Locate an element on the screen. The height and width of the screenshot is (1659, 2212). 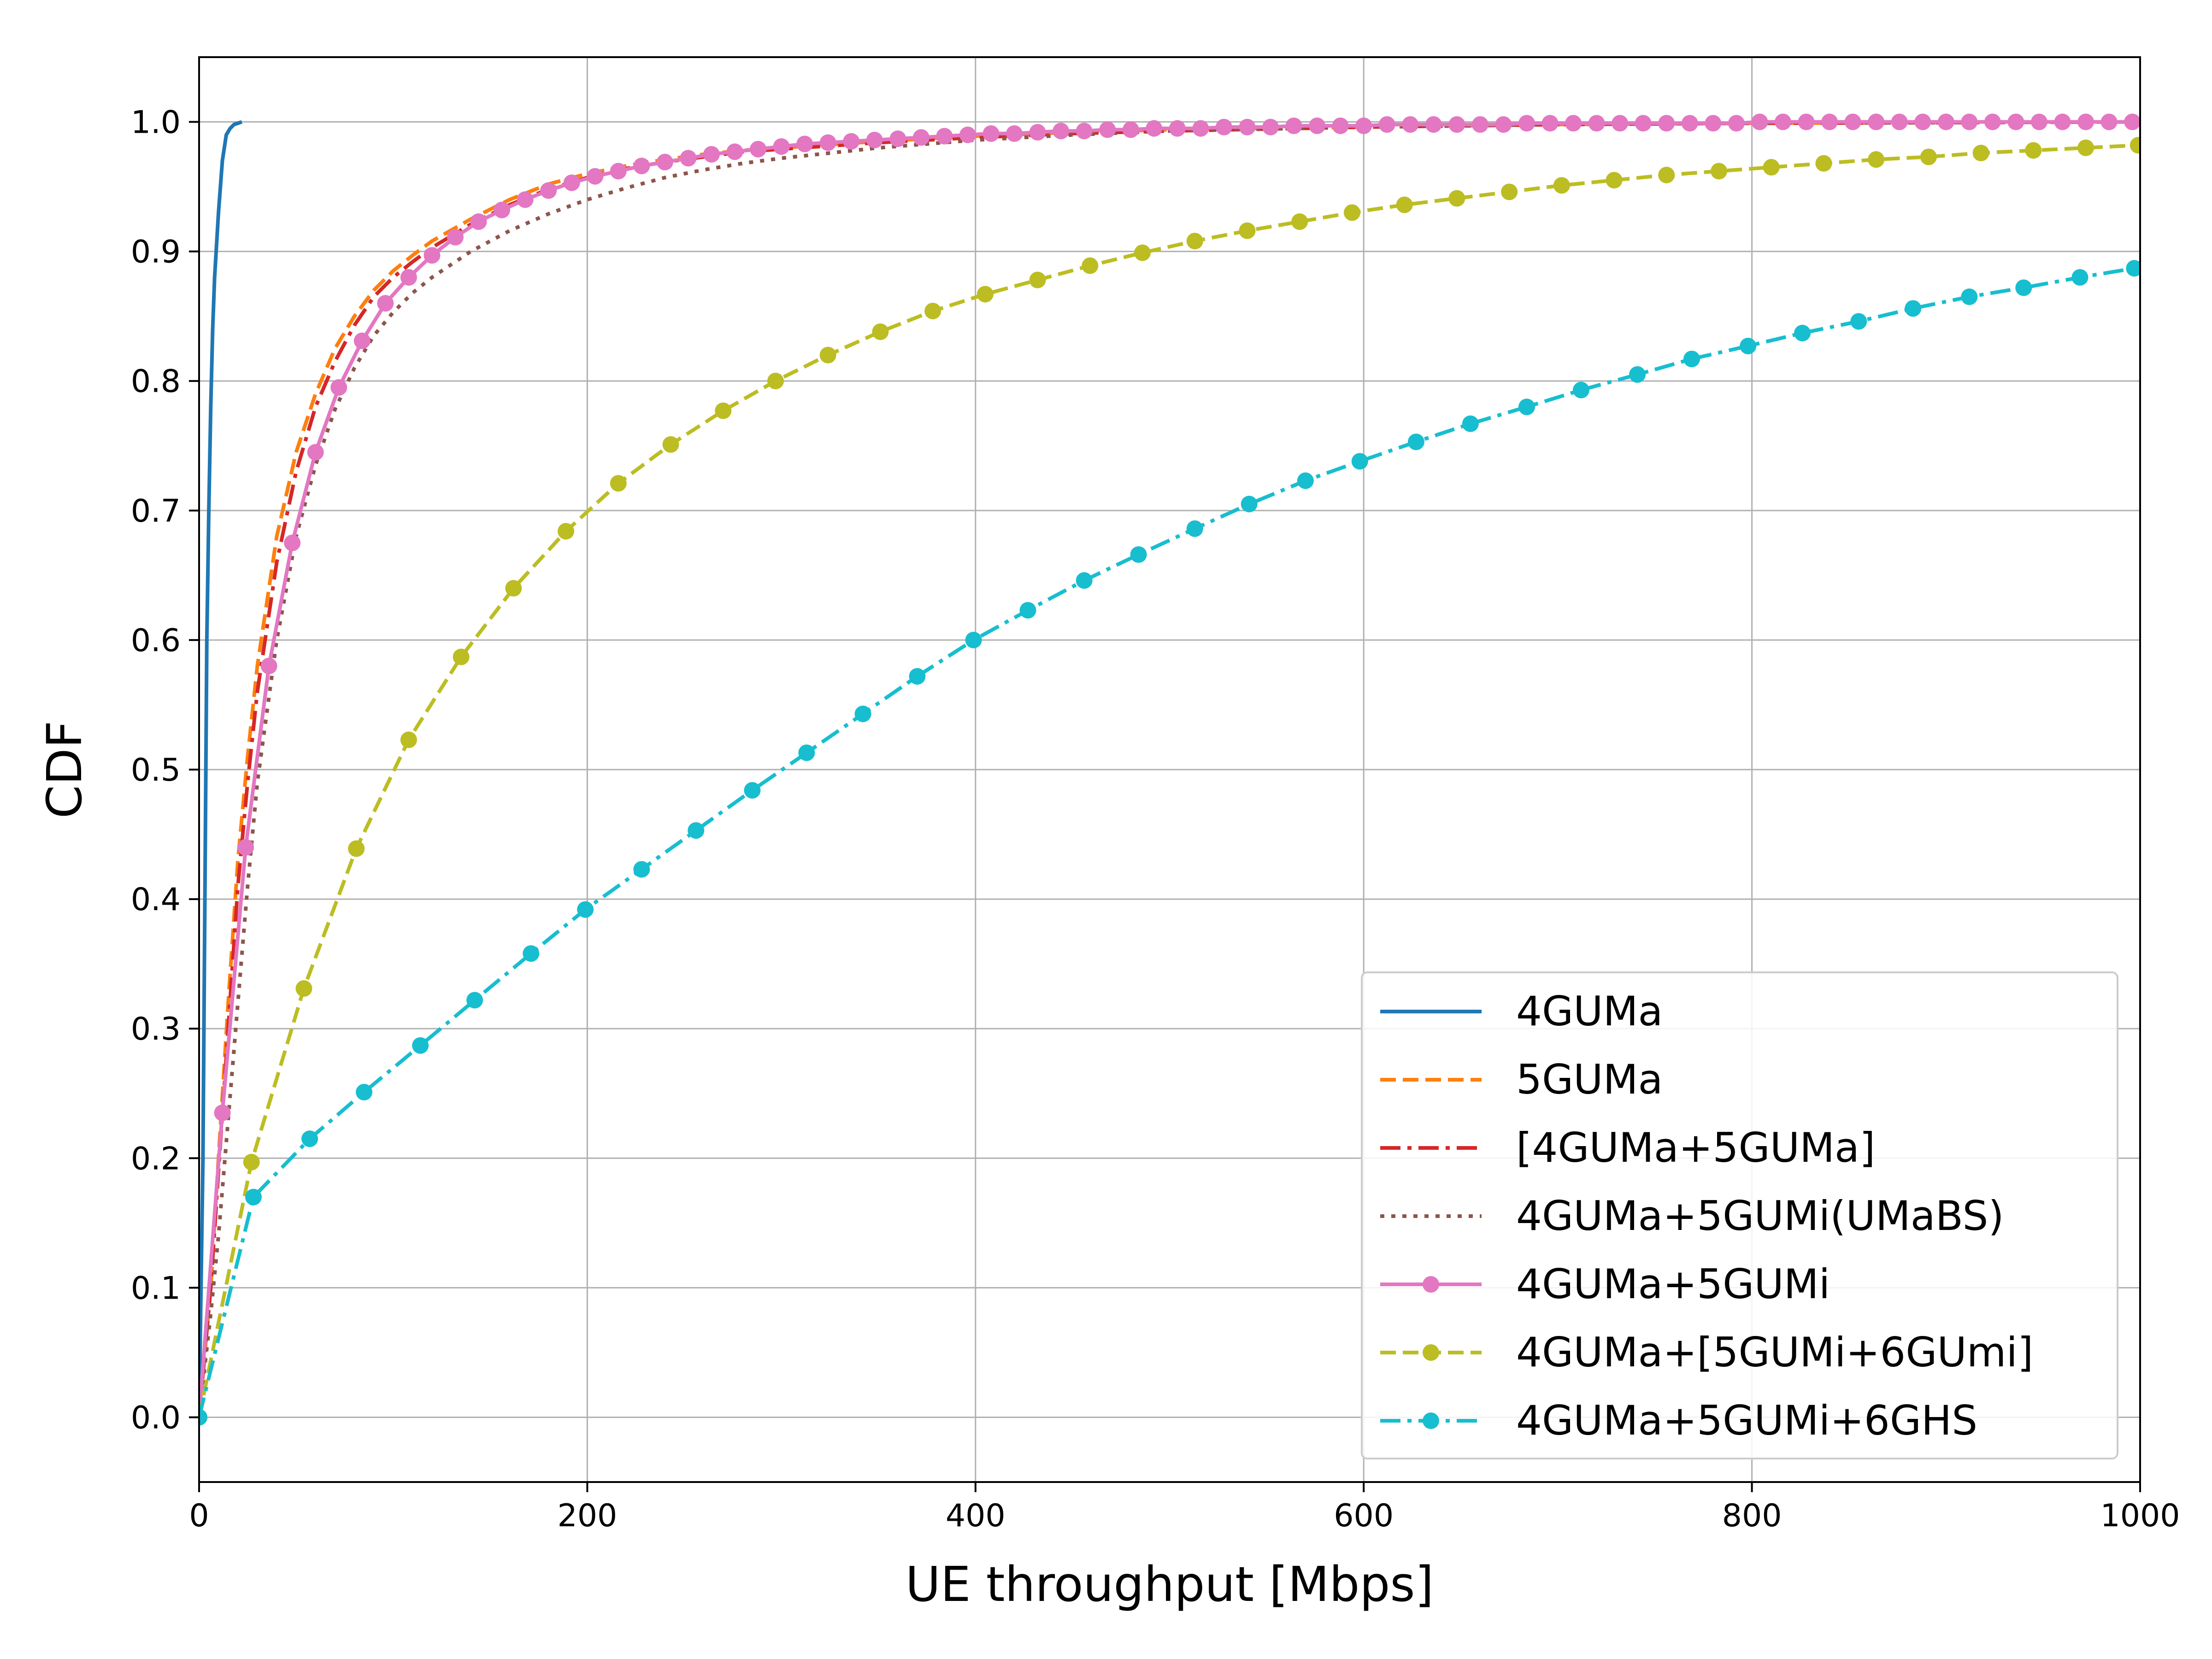
y-tick-label: 0.2 is located at coordinates (156, 1159).